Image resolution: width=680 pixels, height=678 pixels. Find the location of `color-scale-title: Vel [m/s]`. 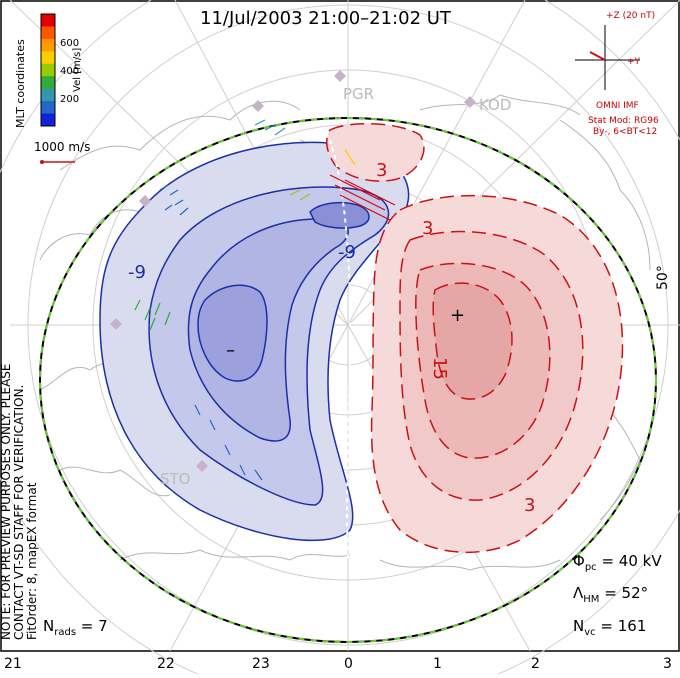

color-scale-title: Vel [m/s] is located at coordinates (77, 69).